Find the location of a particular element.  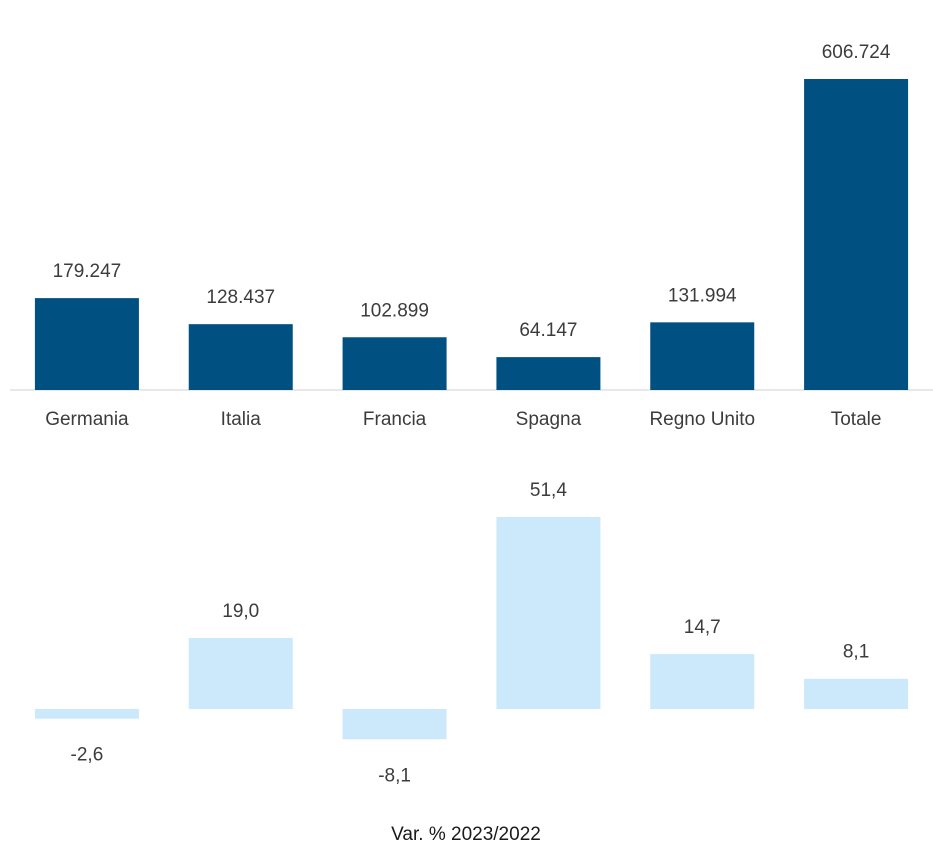

variation-bar-regno-unito is located at coordinates (702, 681).